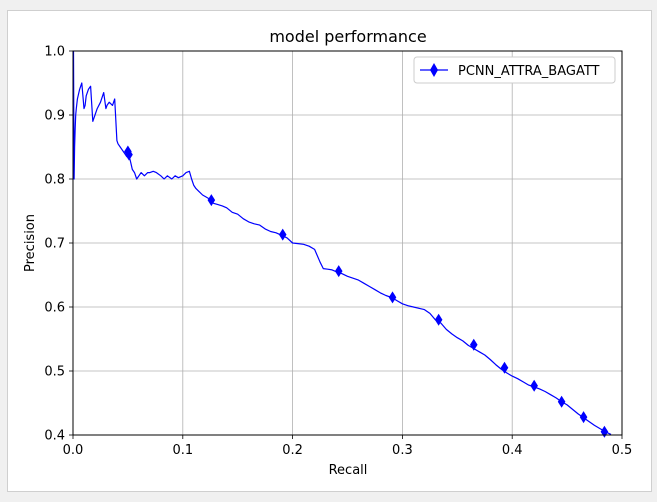  Describe the element at coordinates (54, 308) in the screenshot. I see `y-tick-label: 0.6` at that location.